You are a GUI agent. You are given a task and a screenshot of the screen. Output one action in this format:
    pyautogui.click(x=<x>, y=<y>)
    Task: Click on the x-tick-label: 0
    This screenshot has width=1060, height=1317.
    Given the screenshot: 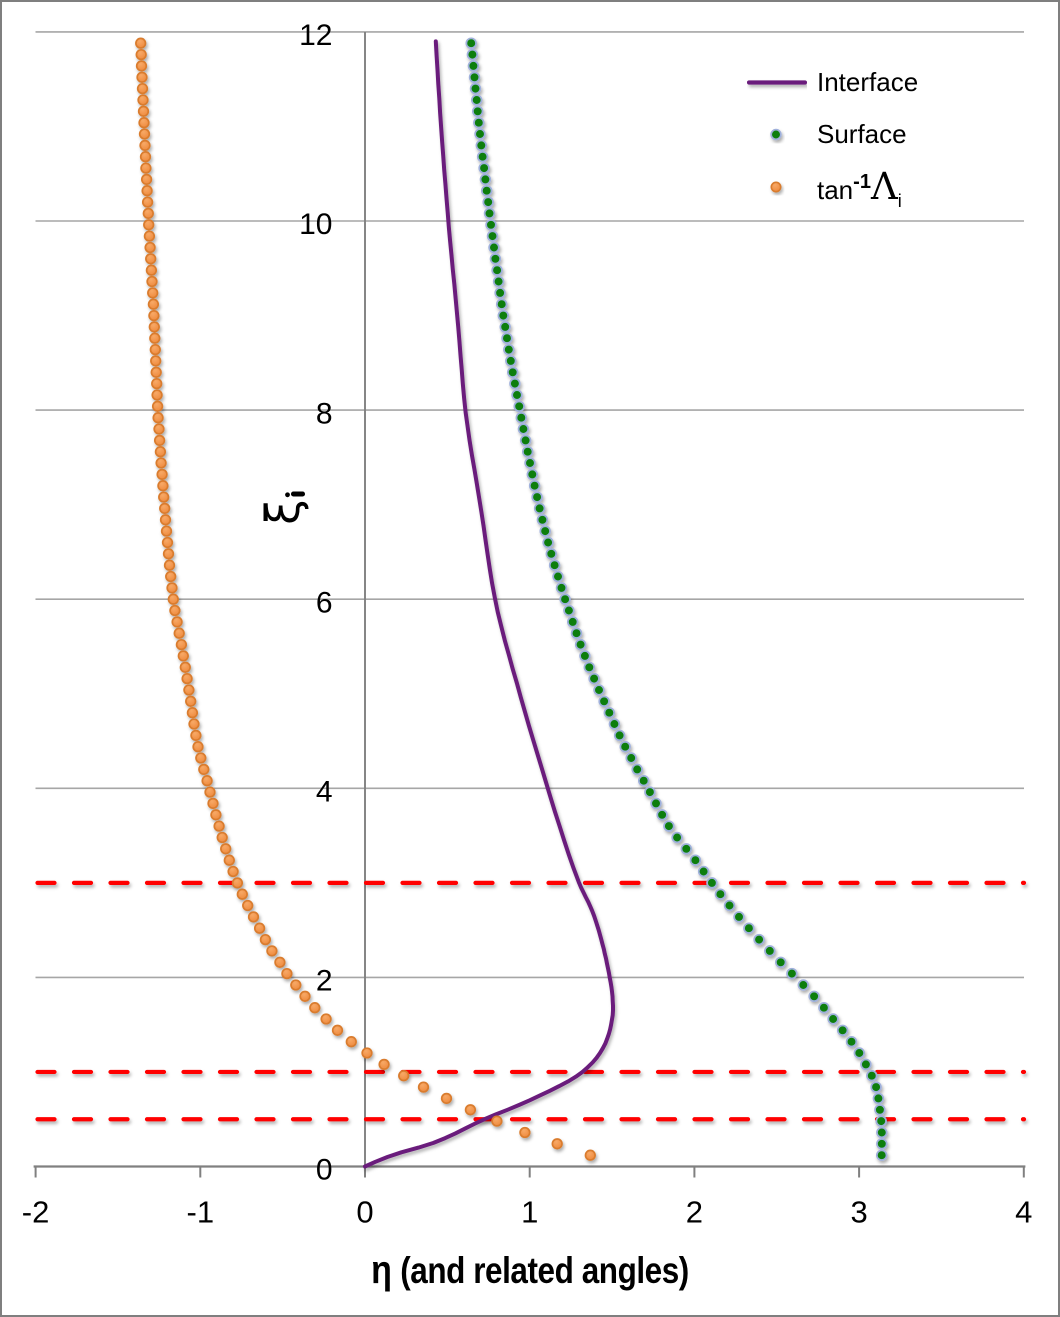 What is the action you would take?
    pyautogui.click(x=364, y=1212)
    